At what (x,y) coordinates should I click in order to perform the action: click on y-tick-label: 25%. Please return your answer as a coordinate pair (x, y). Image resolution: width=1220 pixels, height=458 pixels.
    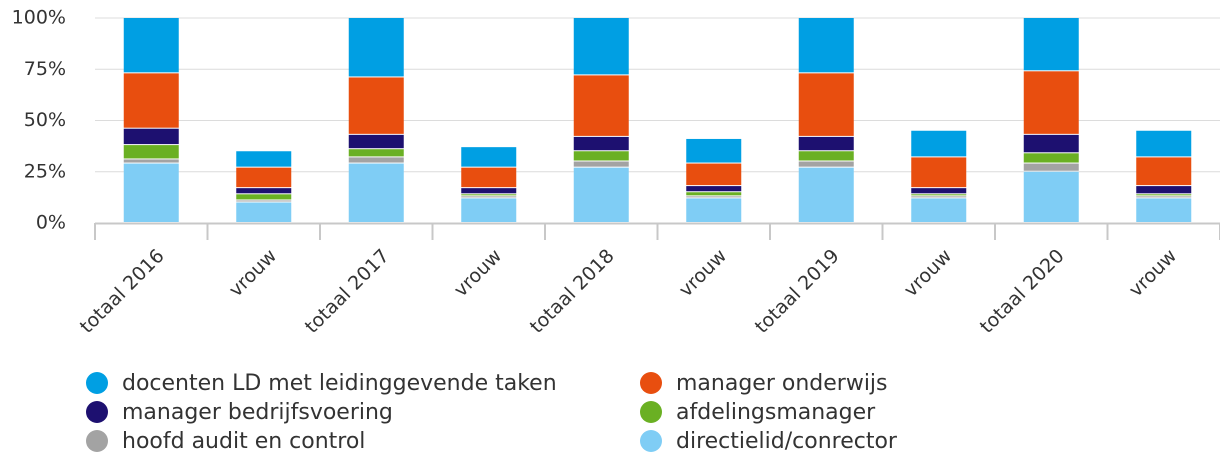
    Looking at the image, I should click on (45, 171).